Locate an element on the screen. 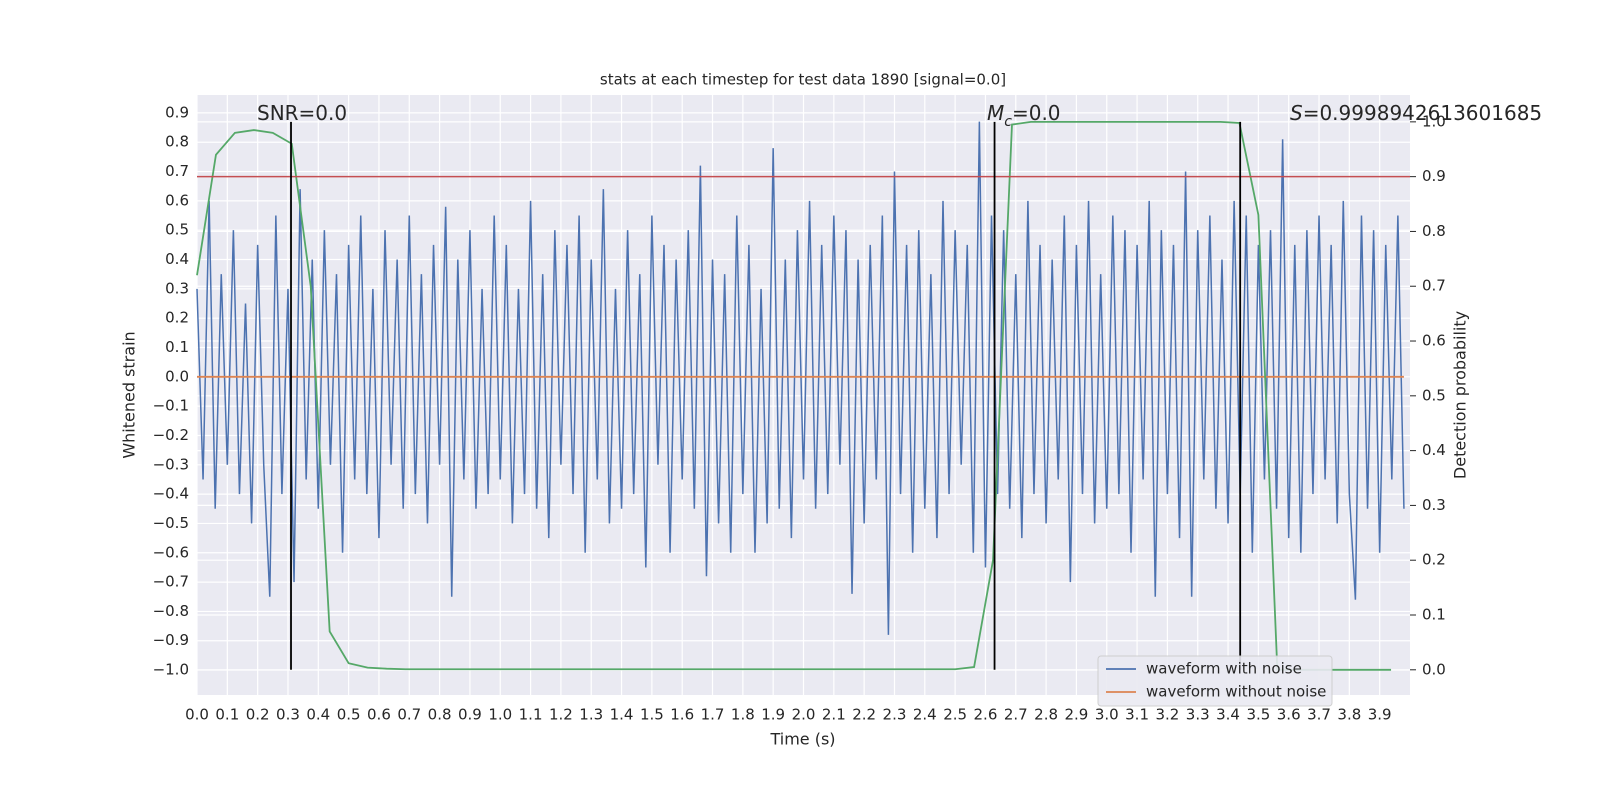 Image resolution: width=1600 pixels, height=800 pixels. y-tick-label: 0.1 is located at coordinates (177, 347).